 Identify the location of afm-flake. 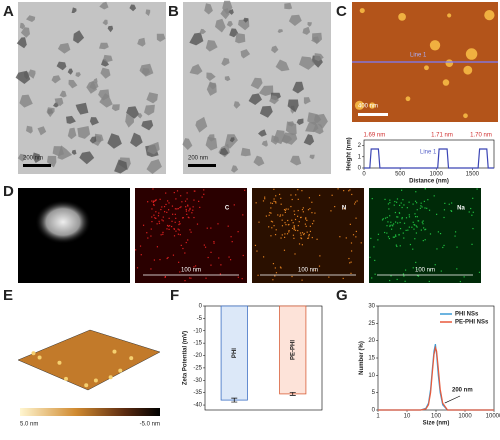
(489, 15).